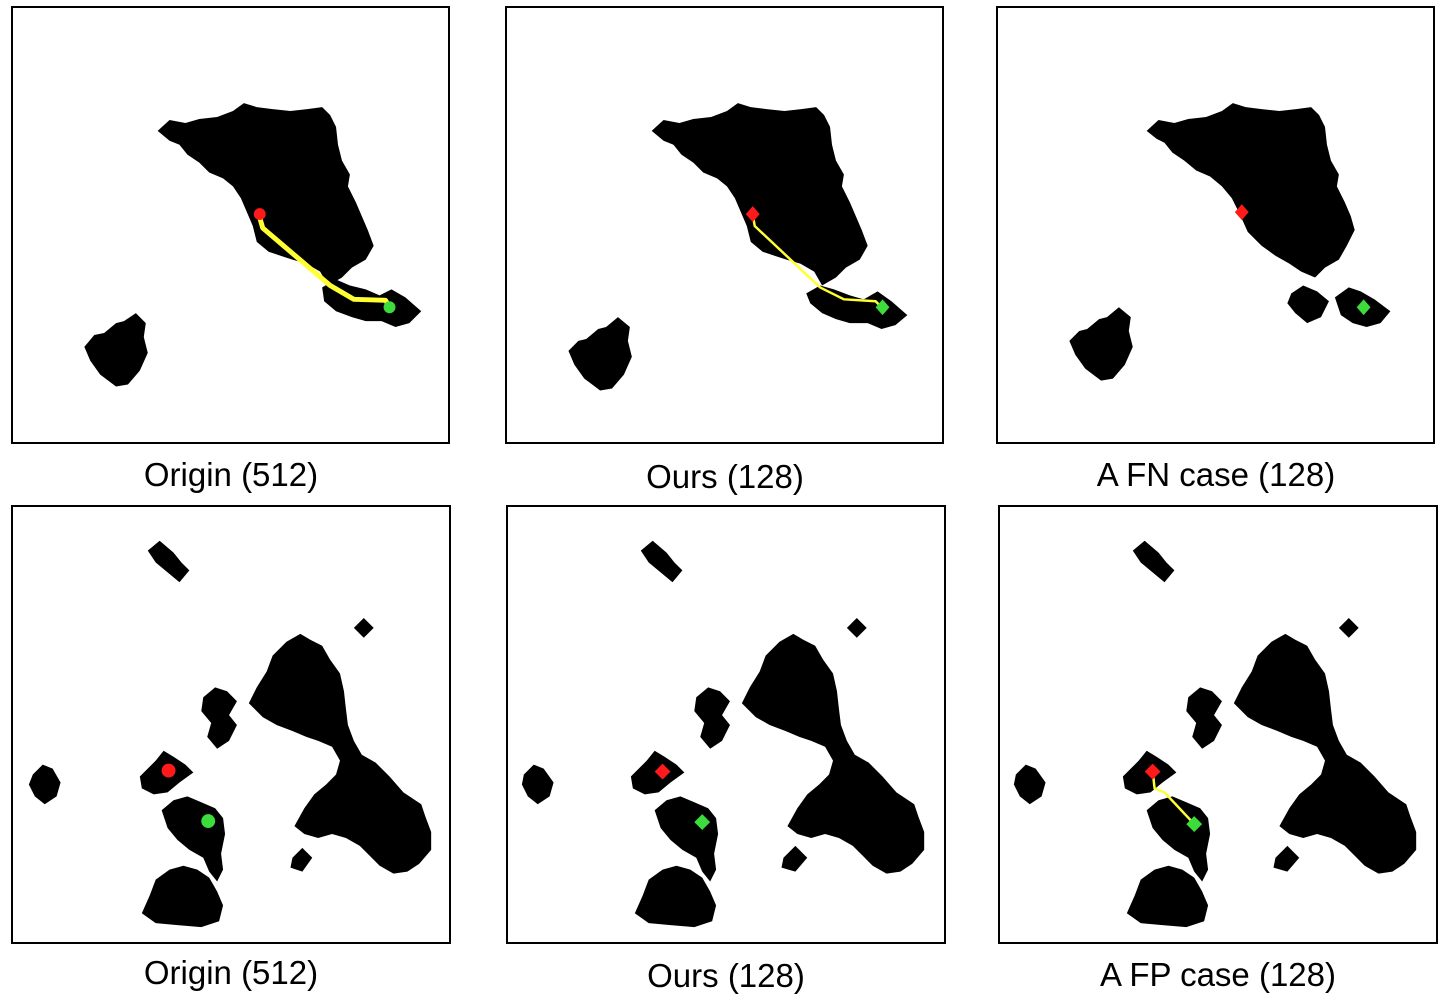 The width and height of the screenshot is (1449, 1005). Describe the element at coordinates (1308, 304) in the screenshot. I see `obstacle-mid` at that location.